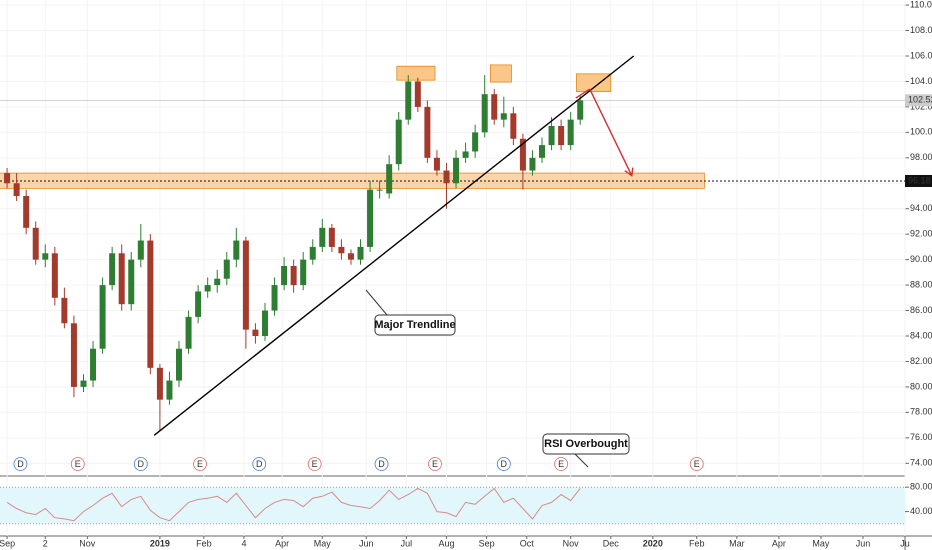 The image size is (932, 550). I want to click on y-tick-label: 86.00, so click(921, 310).